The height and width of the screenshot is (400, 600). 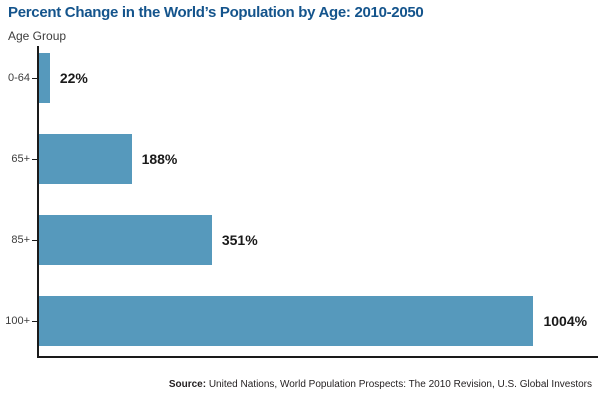 What do you see at coordinates (286, 321) in the screenshot?
I see `bar-100+` at bounding box center [286, 321].